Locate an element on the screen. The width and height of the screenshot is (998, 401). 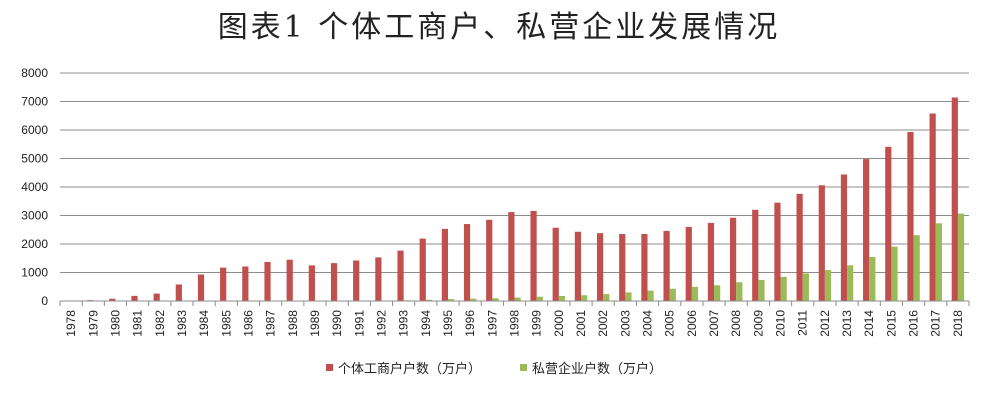
x-tick-label: 1986 is located at coordinates (248, 323).